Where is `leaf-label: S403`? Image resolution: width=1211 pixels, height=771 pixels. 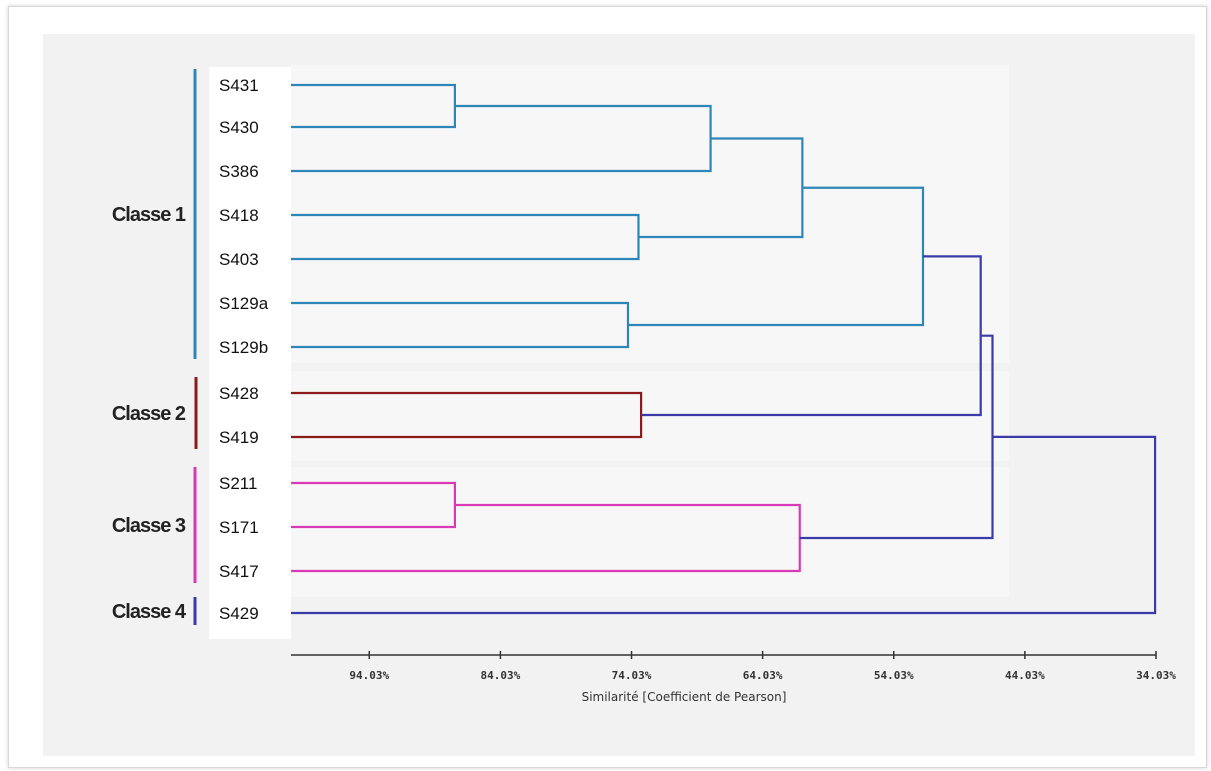 leaf-label: S403 is located at coordinates (239, 259).